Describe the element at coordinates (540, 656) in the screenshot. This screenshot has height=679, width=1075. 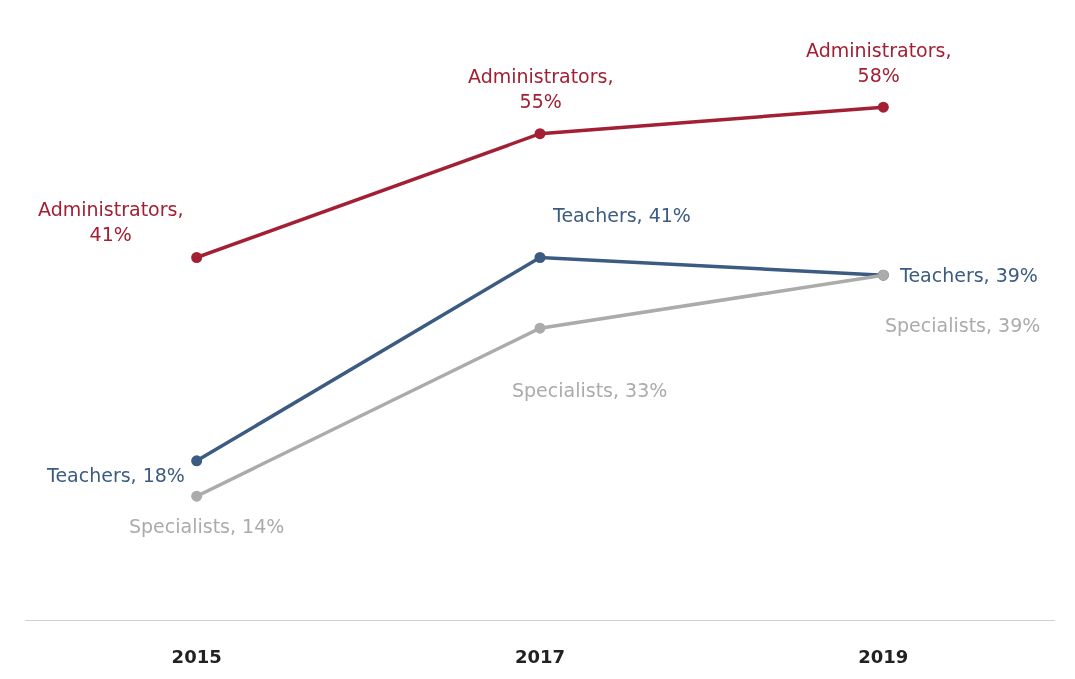
I see `x-tick-label: 2017` at that location.